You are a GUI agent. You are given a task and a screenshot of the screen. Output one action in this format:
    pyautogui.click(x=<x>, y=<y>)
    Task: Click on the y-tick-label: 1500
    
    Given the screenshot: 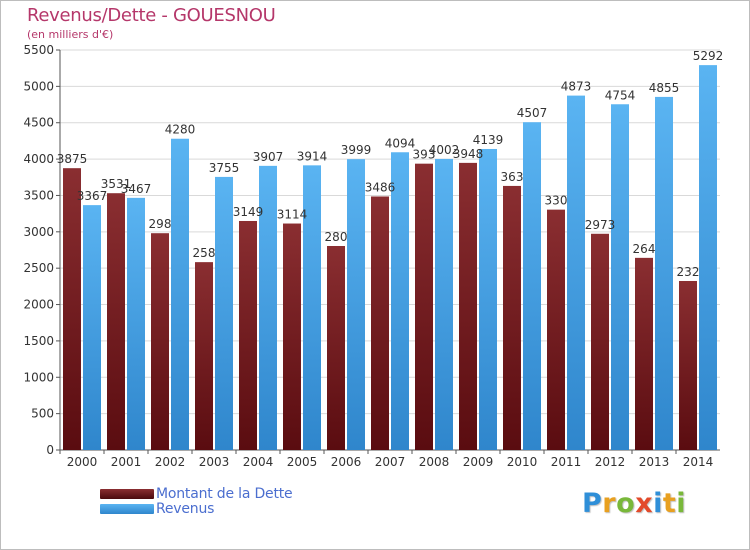 What is the action you would take?
    pyautogui.click(x=38, y=341)
    